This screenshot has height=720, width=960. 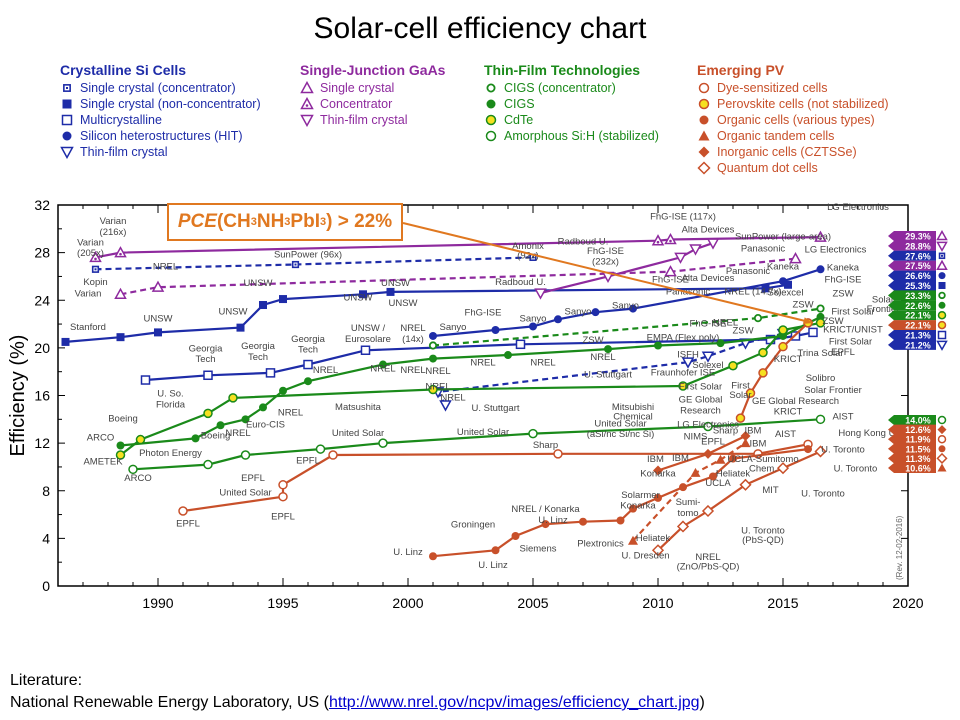 I want to click on record-badge: 21.2%, so click(x=918, y=345).